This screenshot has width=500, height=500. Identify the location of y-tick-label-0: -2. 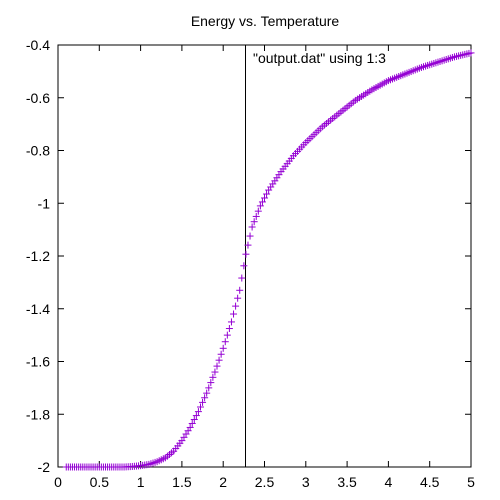
(44, 467).